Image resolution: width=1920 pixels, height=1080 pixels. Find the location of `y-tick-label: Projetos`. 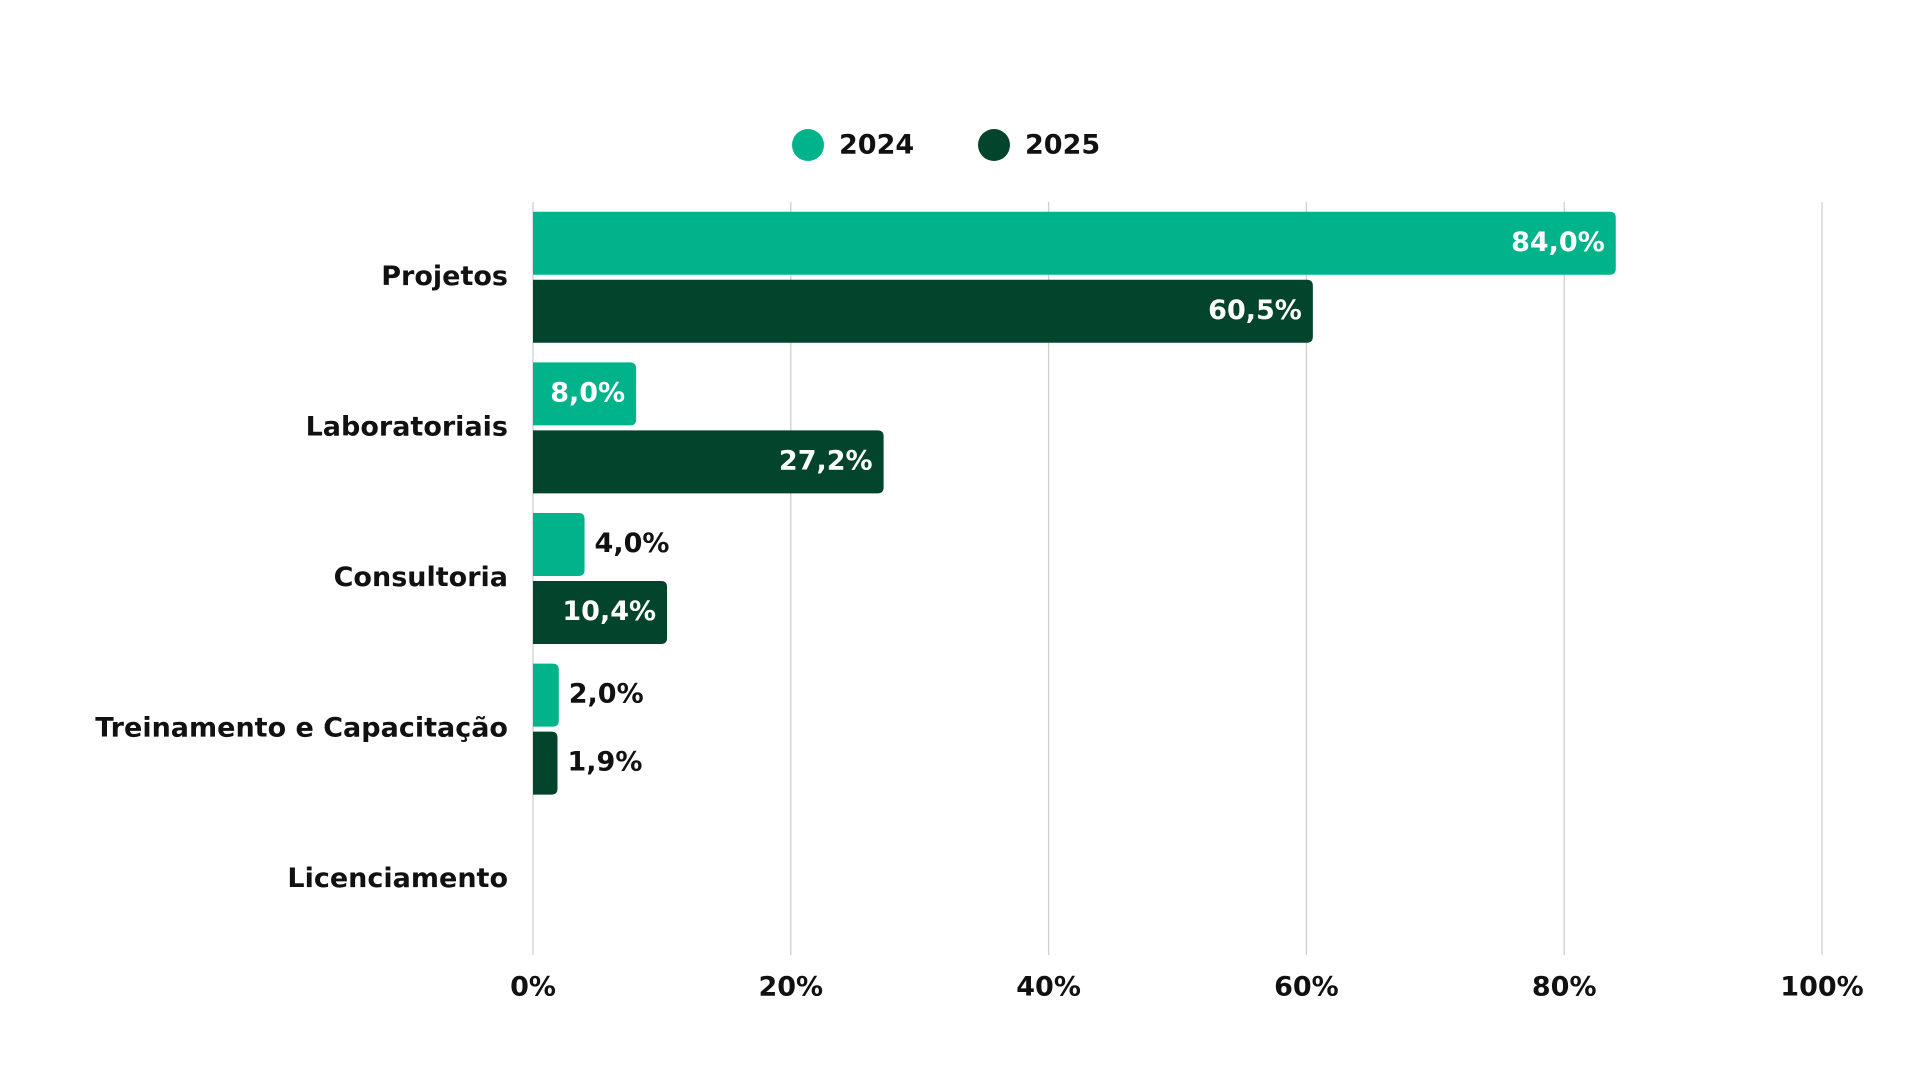

y-tick-label: Projetos is located at coordinates (444, 276).